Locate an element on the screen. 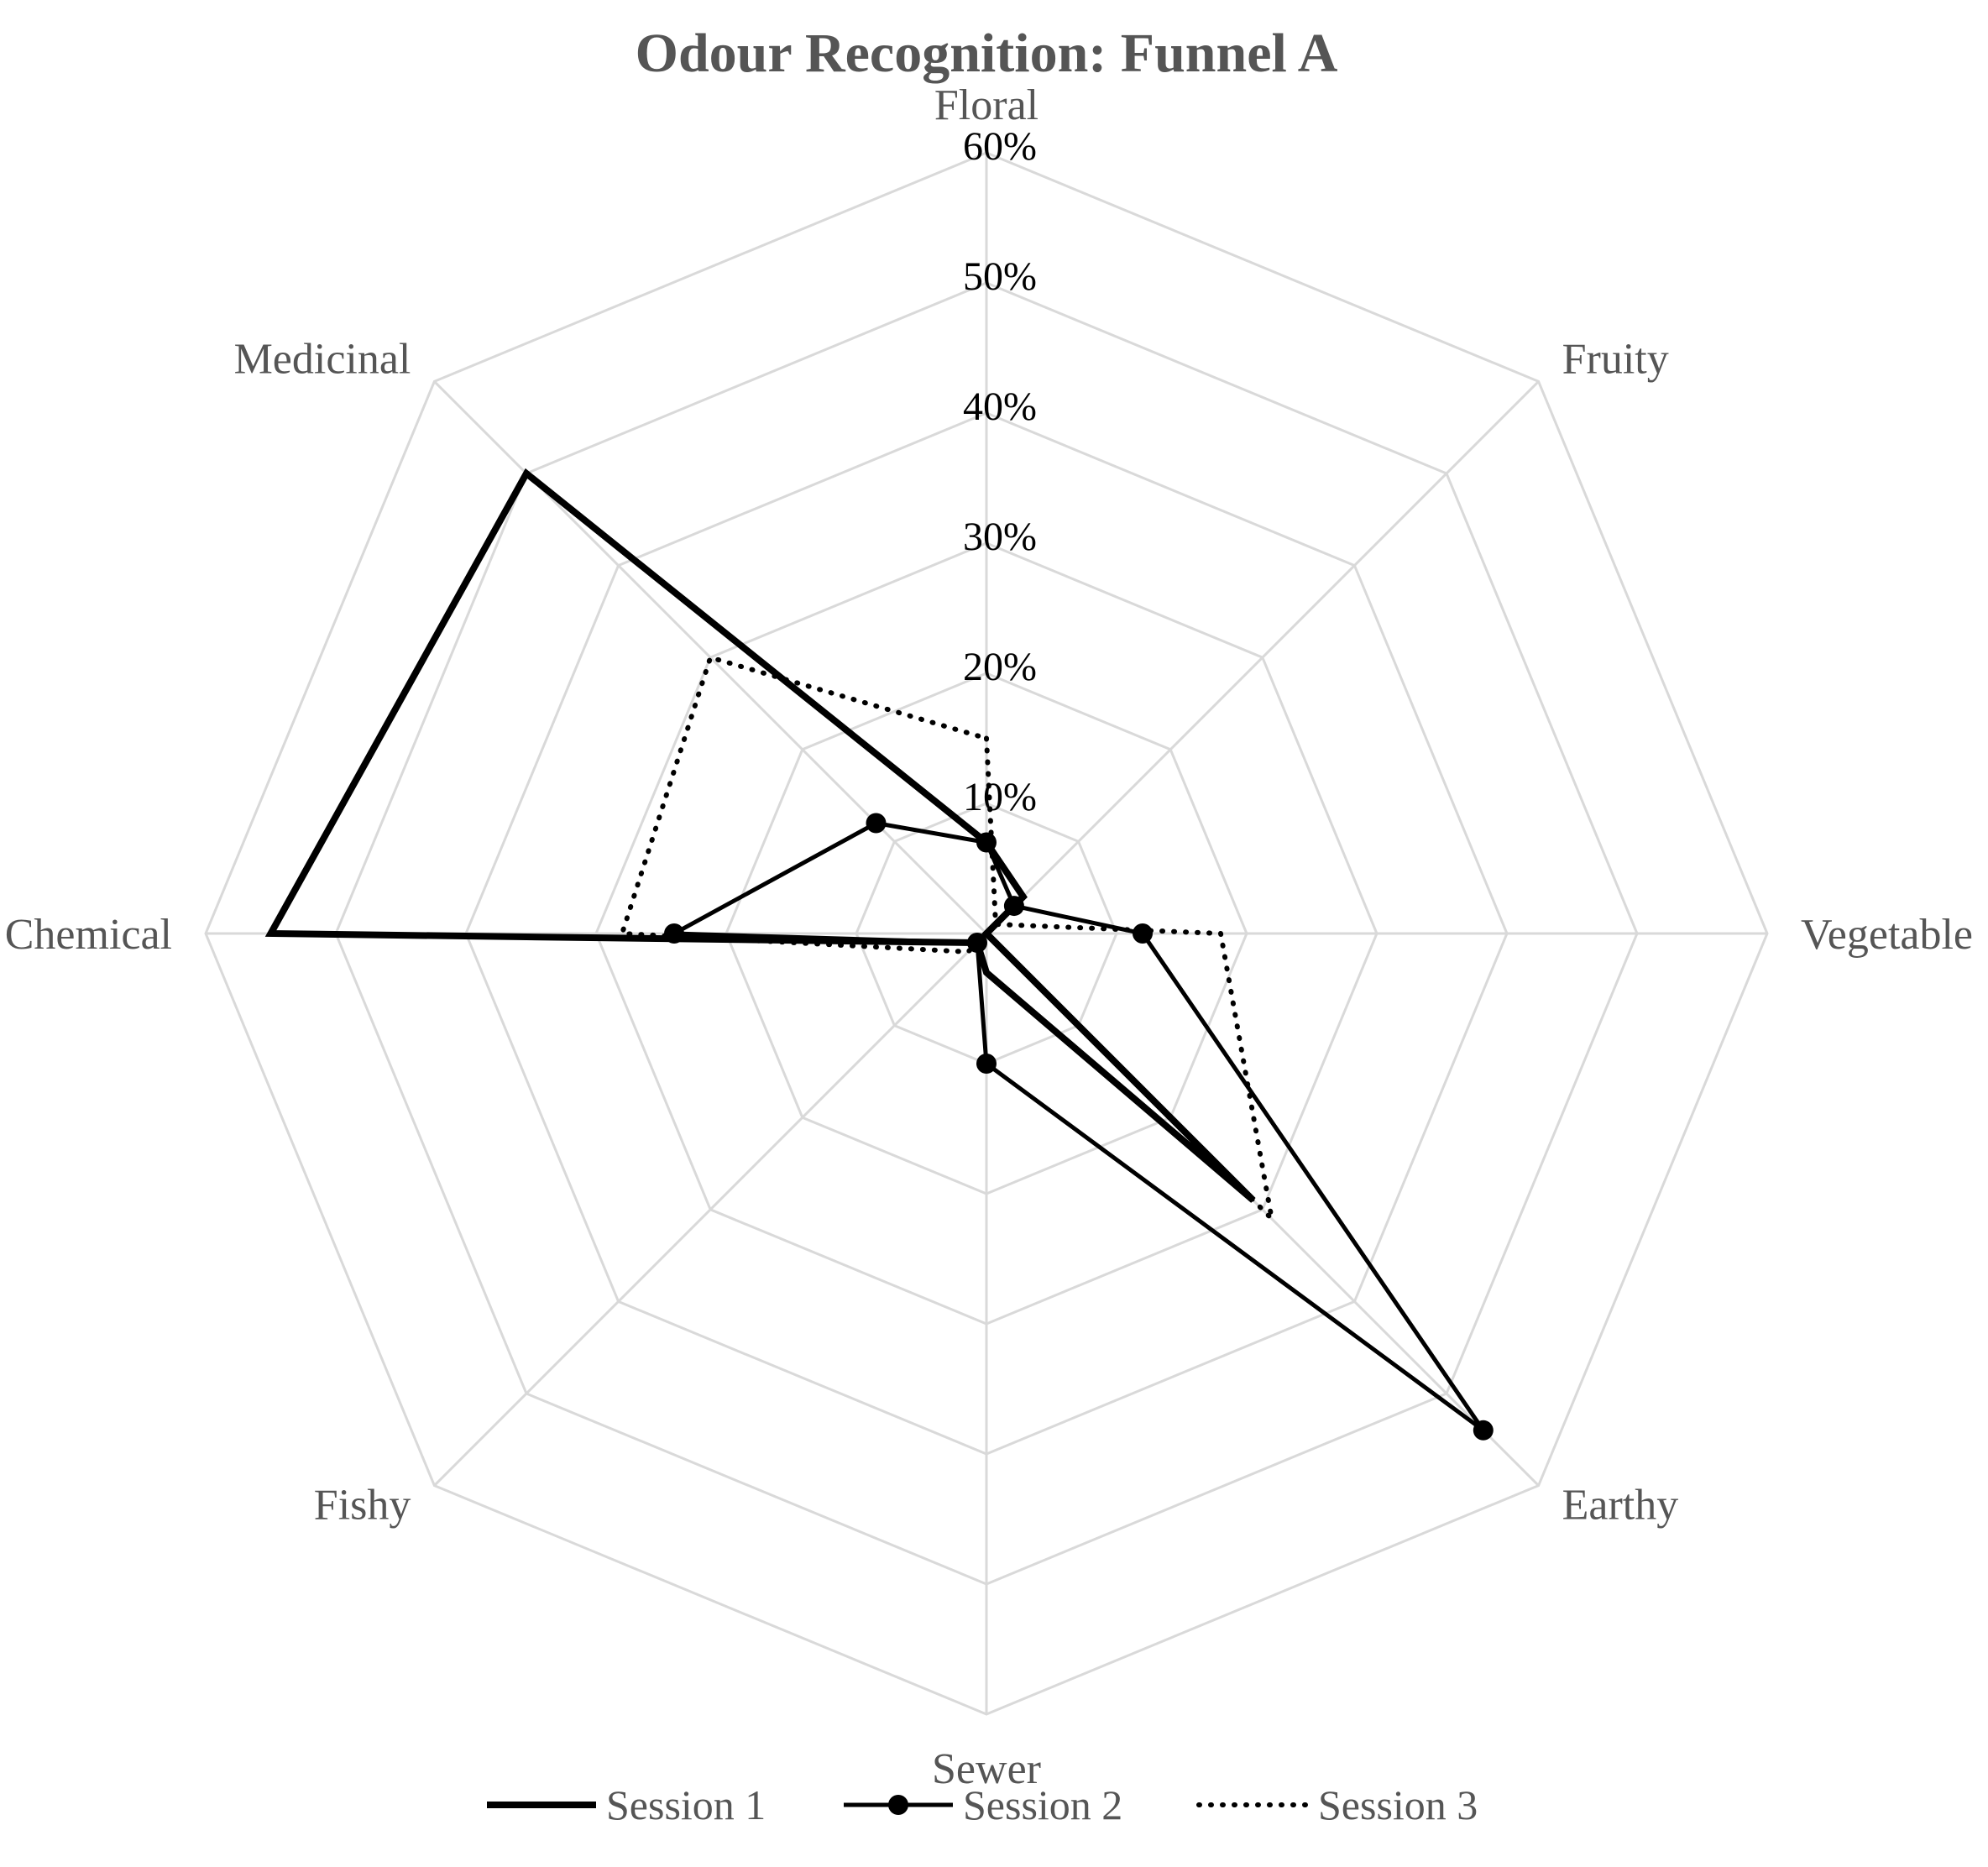  category-label-fishy: Fishy is located at coordinates (362, 1506).